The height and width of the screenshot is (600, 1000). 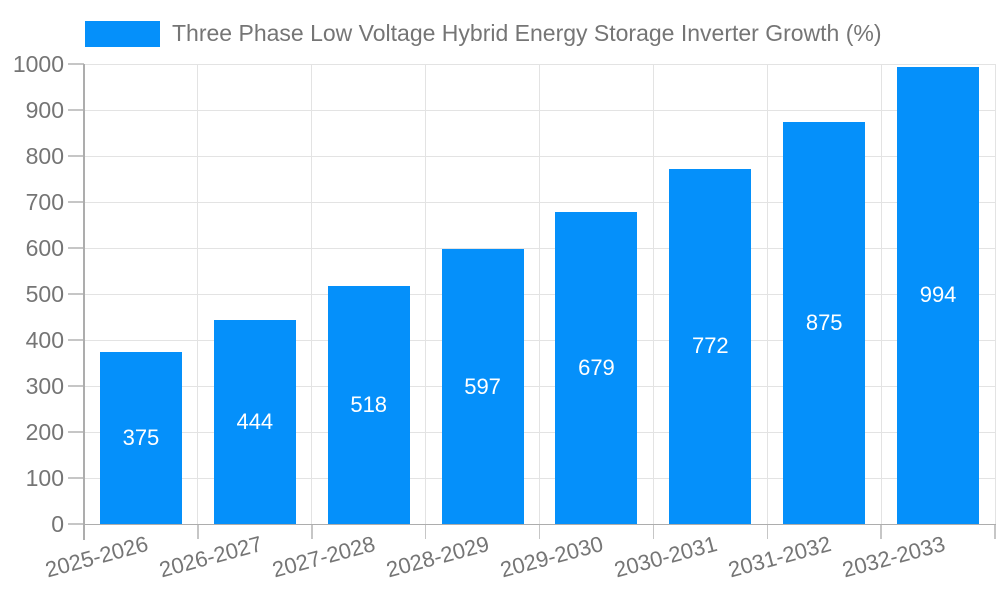 I want to click on y-axis-tick-label: 700, so click(x=44, y=202).